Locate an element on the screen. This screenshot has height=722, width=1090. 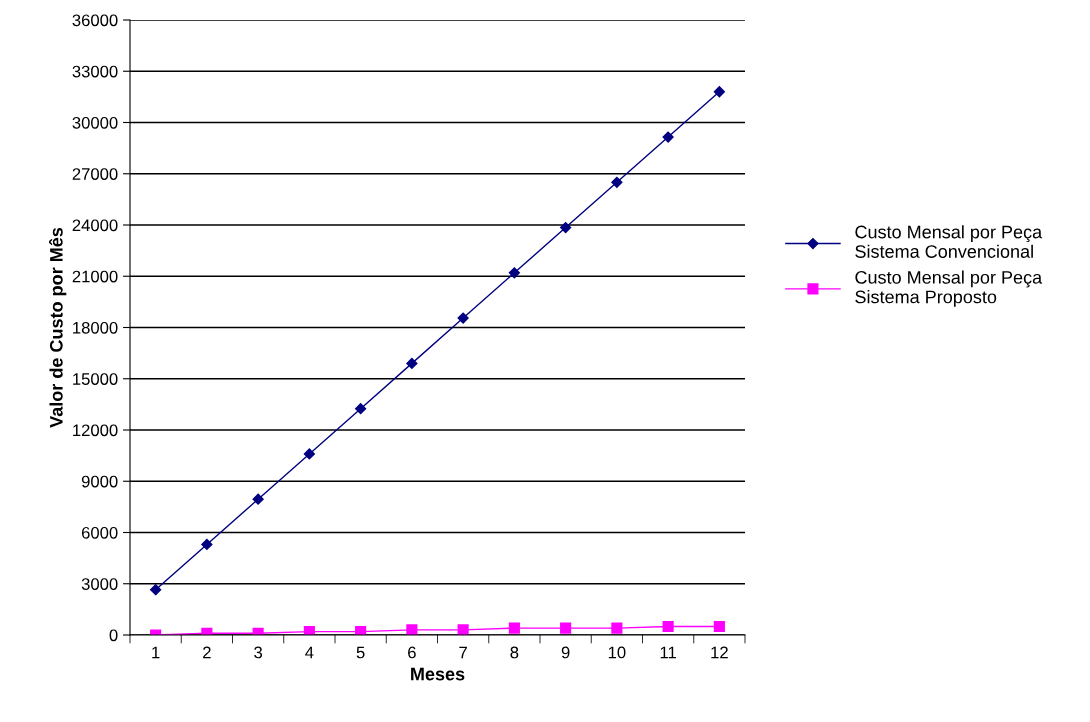
y-tick-label: 18000 is located at coordinates (95, 327).